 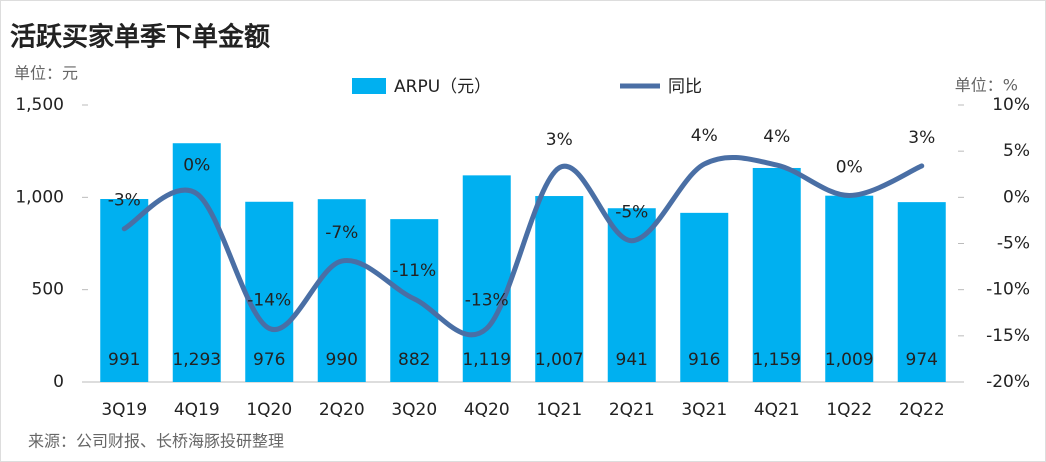 I want to click on line-label: -14%, so click(x=269, y=300).